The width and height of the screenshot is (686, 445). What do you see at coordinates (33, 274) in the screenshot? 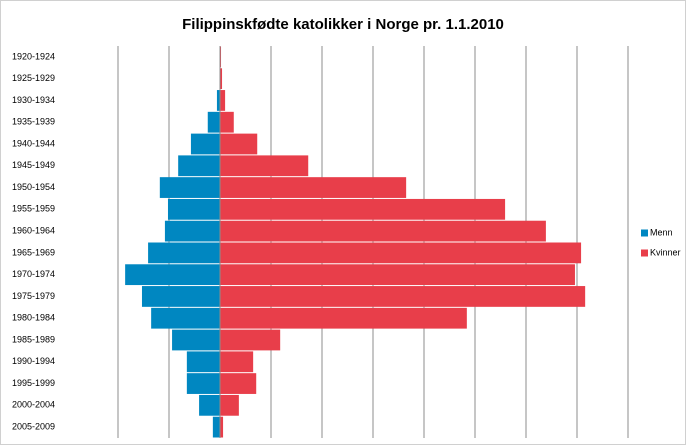
I see `y-tick-label: 1970-1974` at bounding box center [33, 274].